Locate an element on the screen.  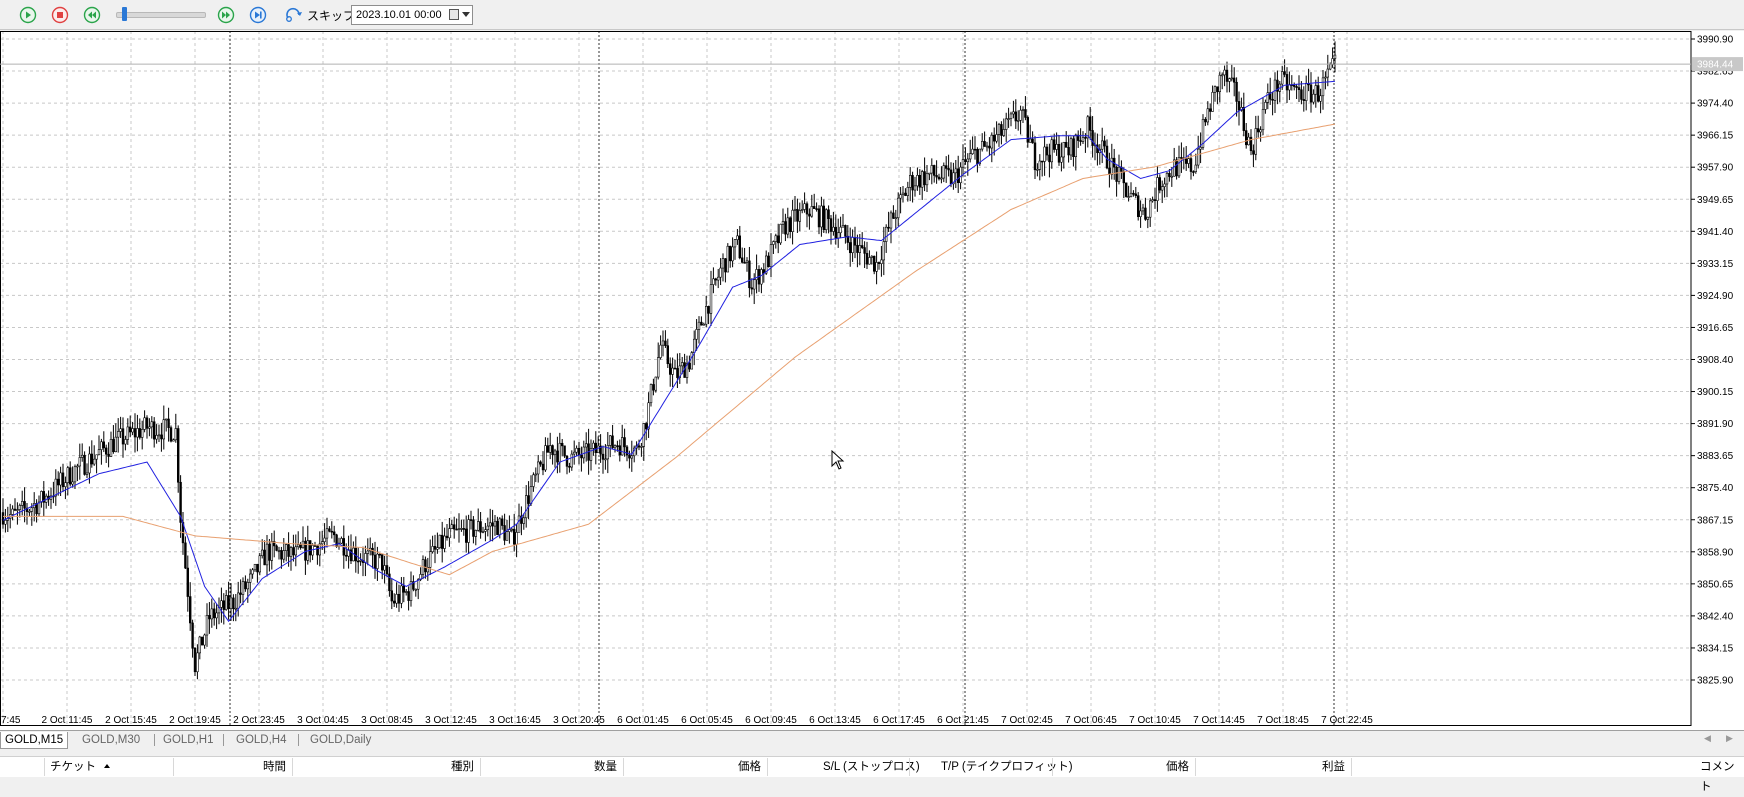
tab-gold-m15: GOLD,M15 is located at coordinates (34, 740).